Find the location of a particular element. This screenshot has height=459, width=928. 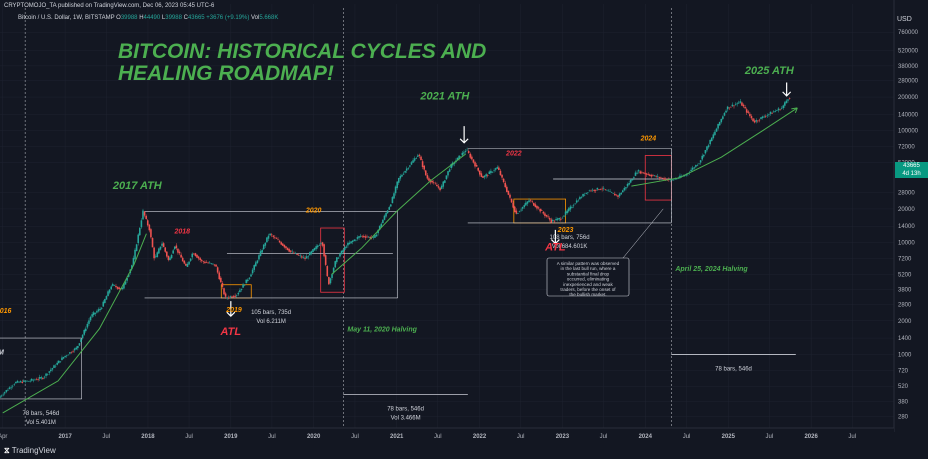

currency-button: USD is located at coordinates (904, 19).